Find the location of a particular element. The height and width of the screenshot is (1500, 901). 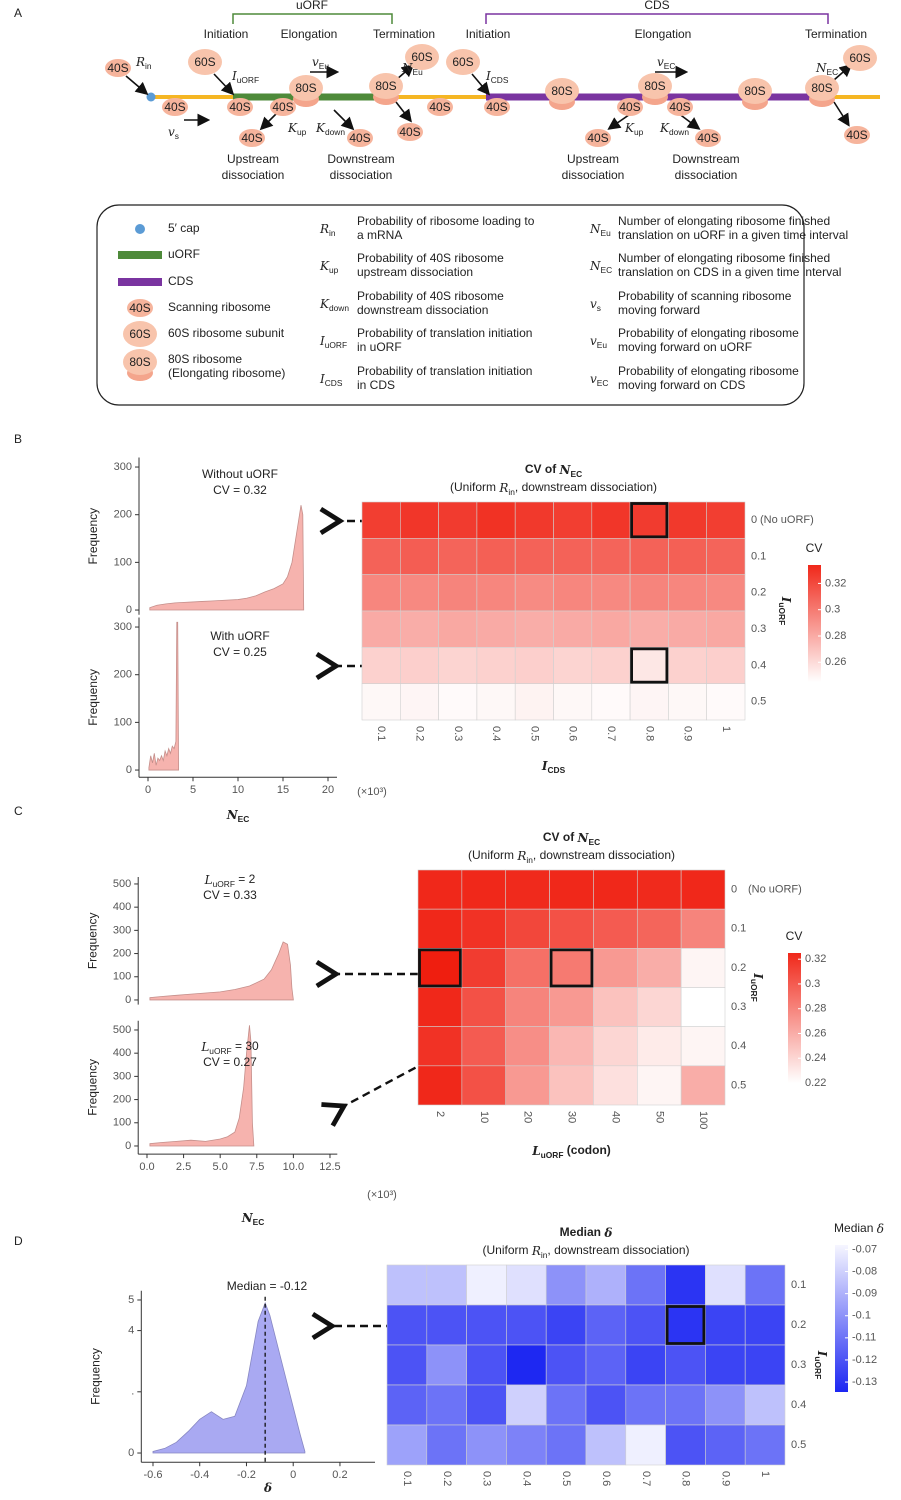

y-tick-label: 500 is located at coordinates (122, 884).